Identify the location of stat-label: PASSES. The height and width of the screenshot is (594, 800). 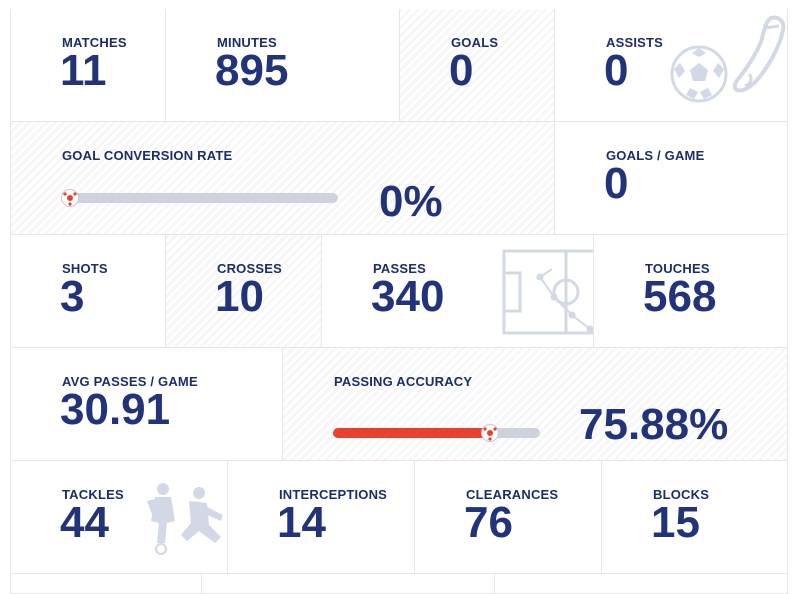
(399, 268).